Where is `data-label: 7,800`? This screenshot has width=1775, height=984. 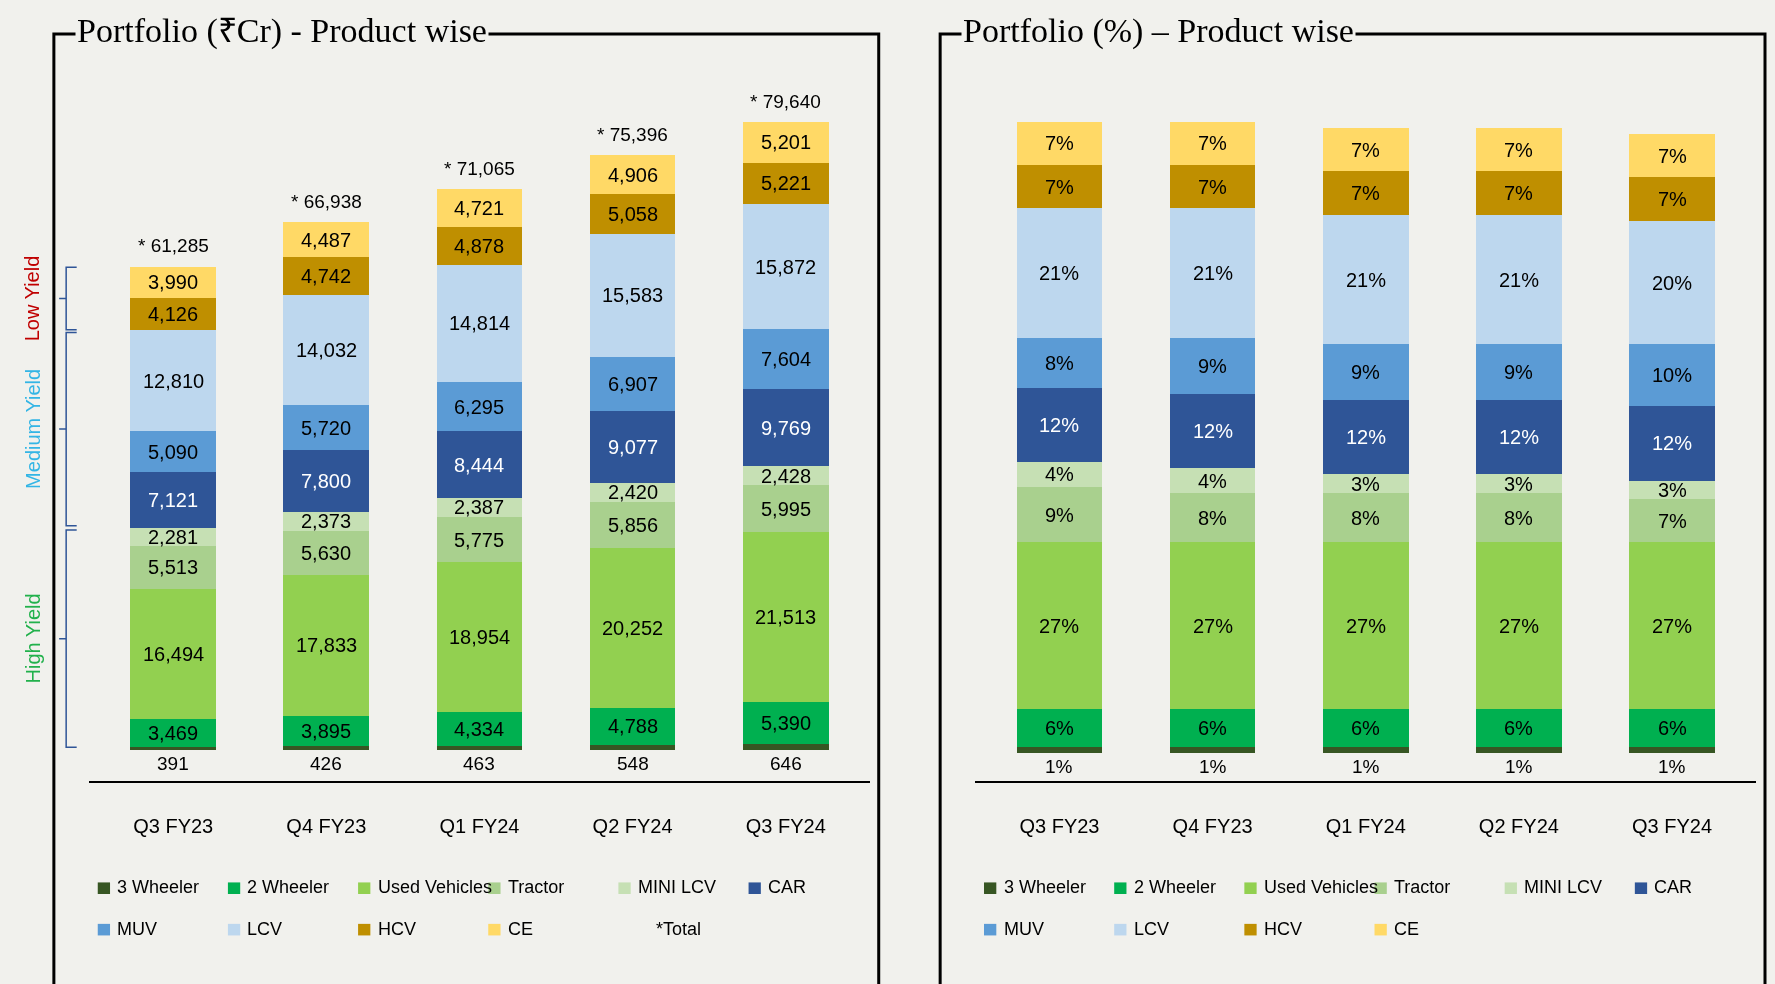
data-label: 7,800 is located at coordinates (326, 481).